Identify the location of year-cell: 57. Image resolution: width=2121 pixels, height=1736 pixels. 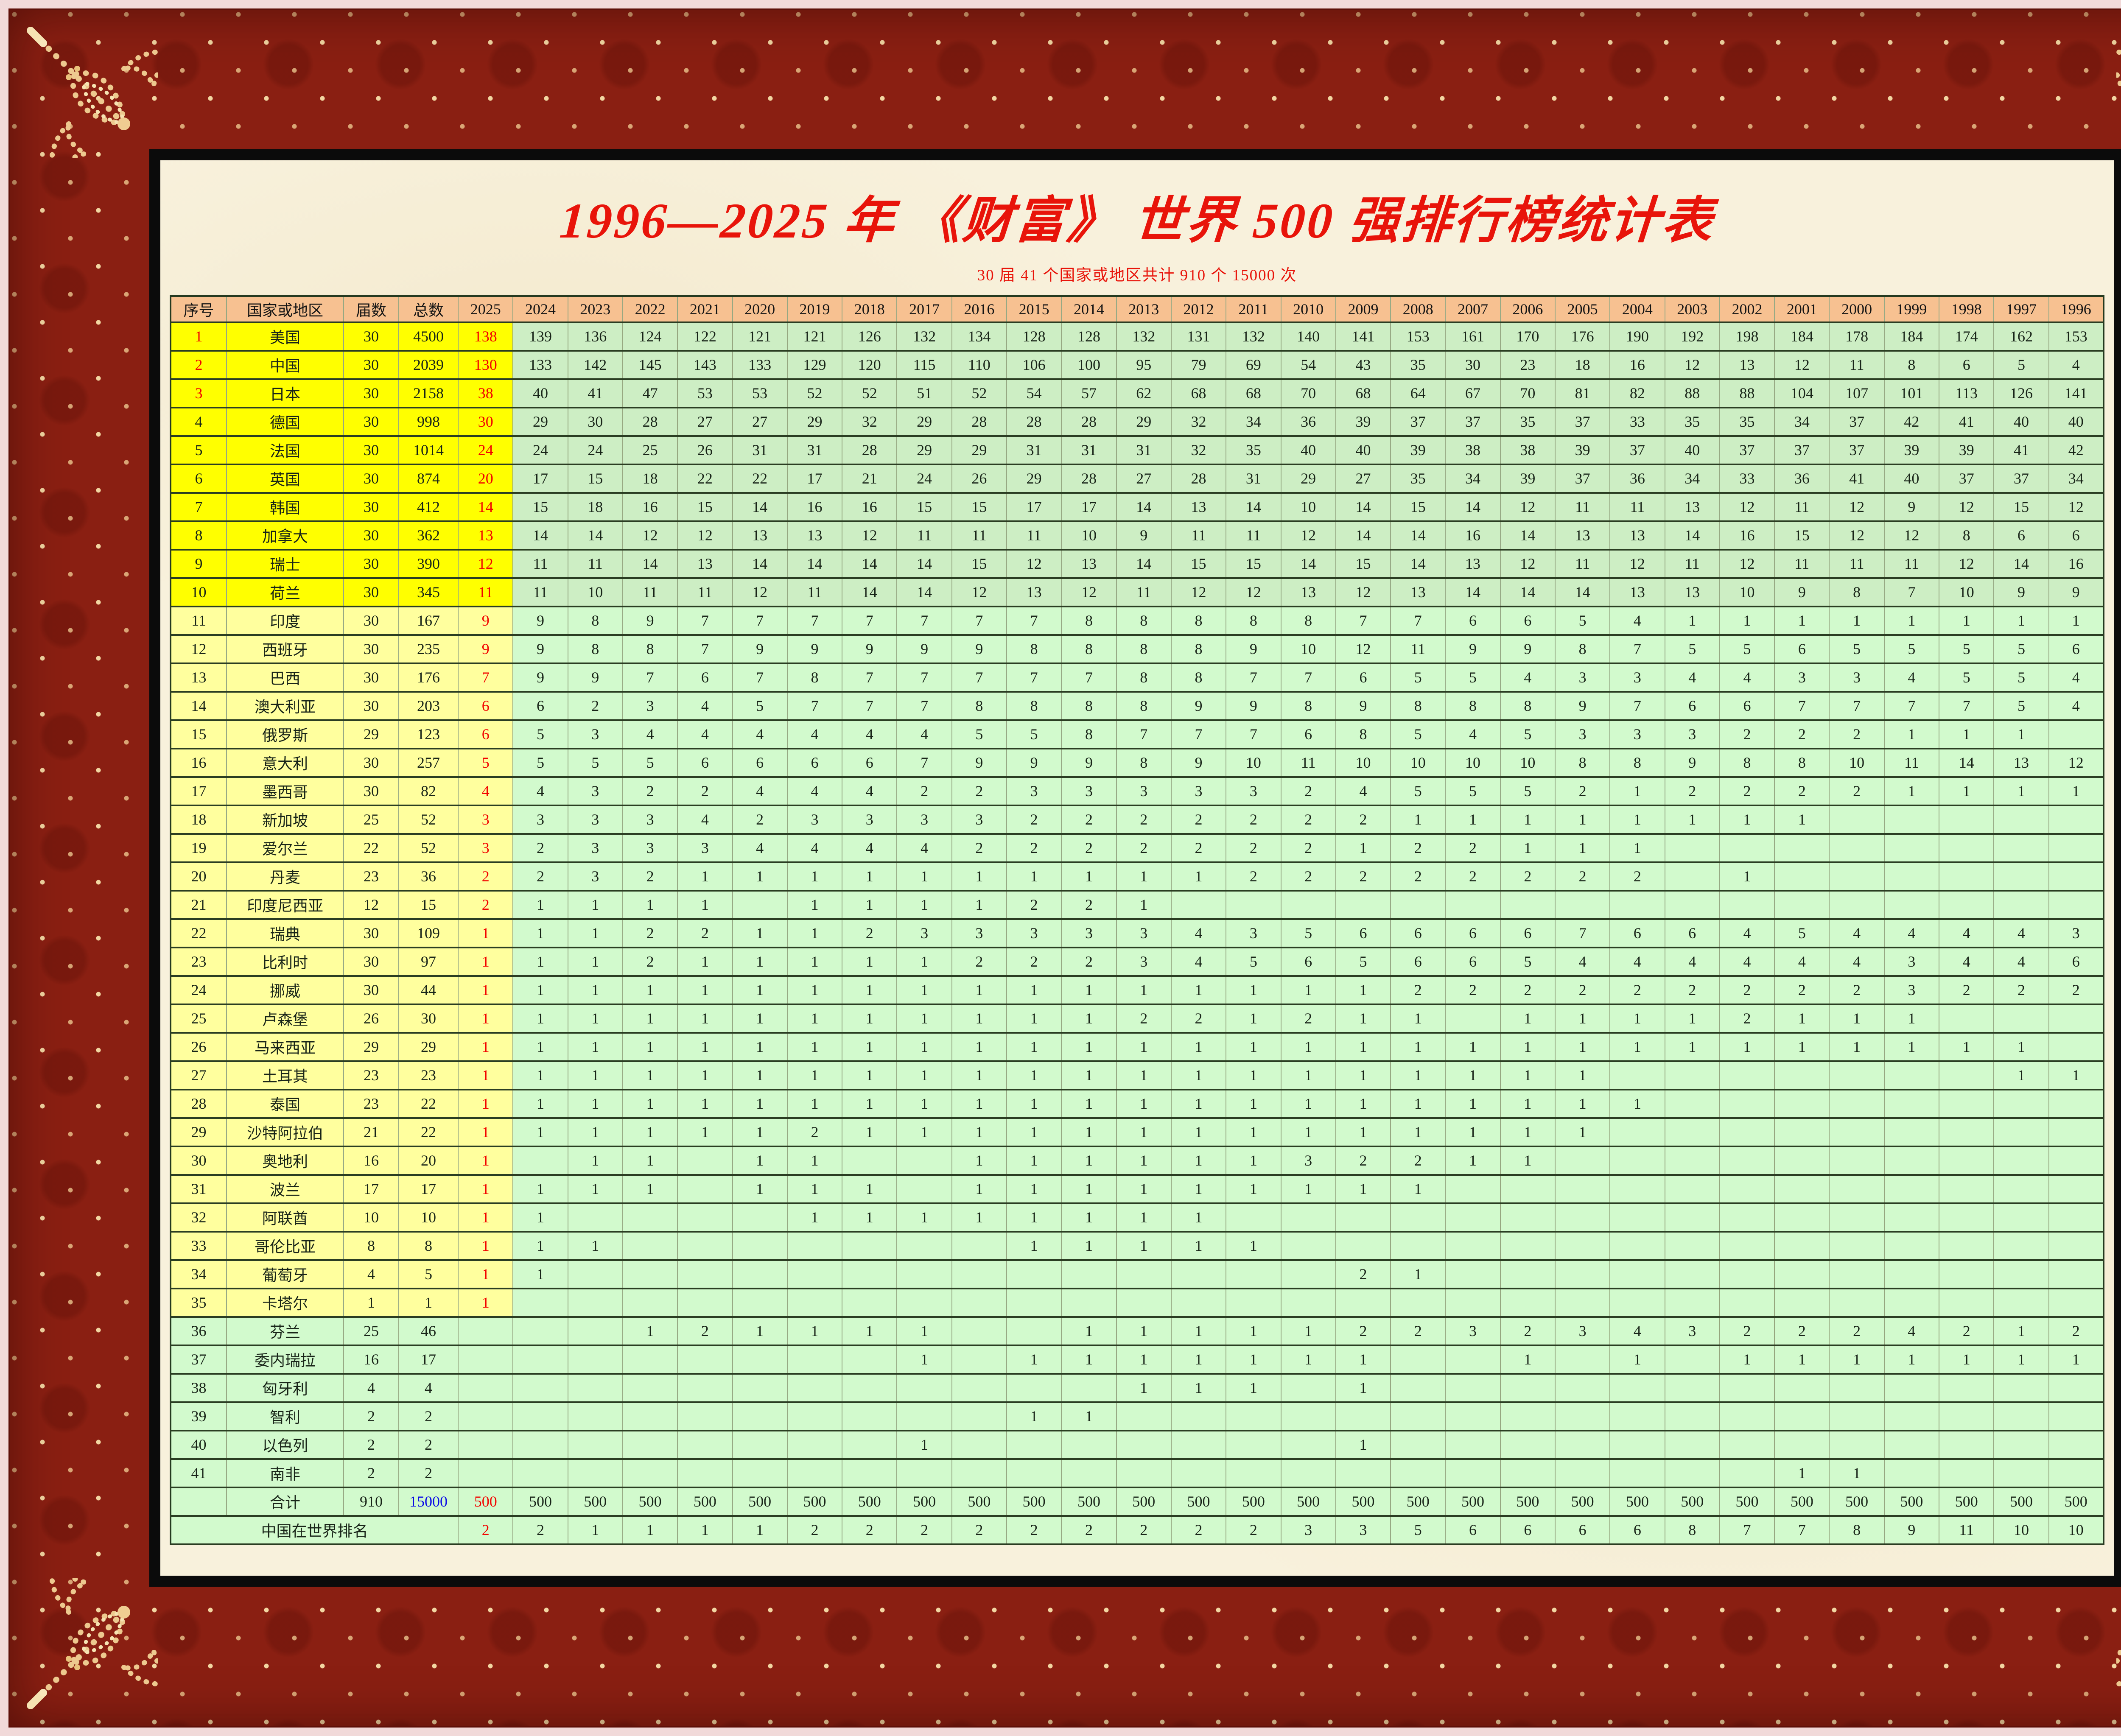
(1089, 394).